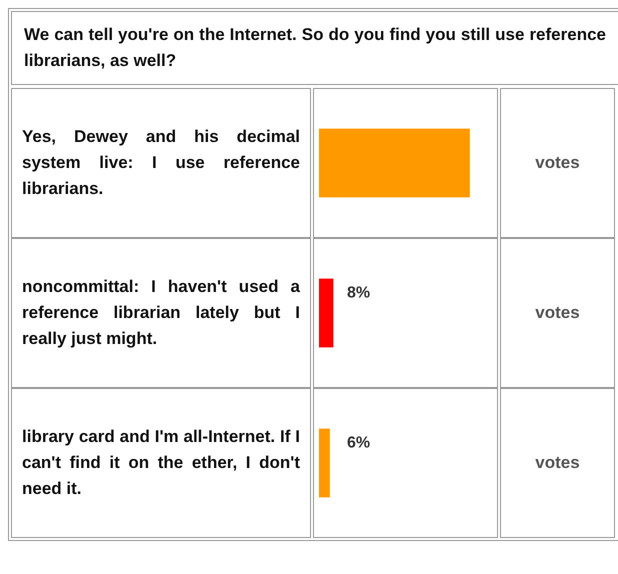  What do you see at coordinates (161, 463) in the screenshot?
I see `y-tick-label: library card and I'm all-Internet. If I can't find it on the ether, I don't need it.` at bounding box center [161, 463].